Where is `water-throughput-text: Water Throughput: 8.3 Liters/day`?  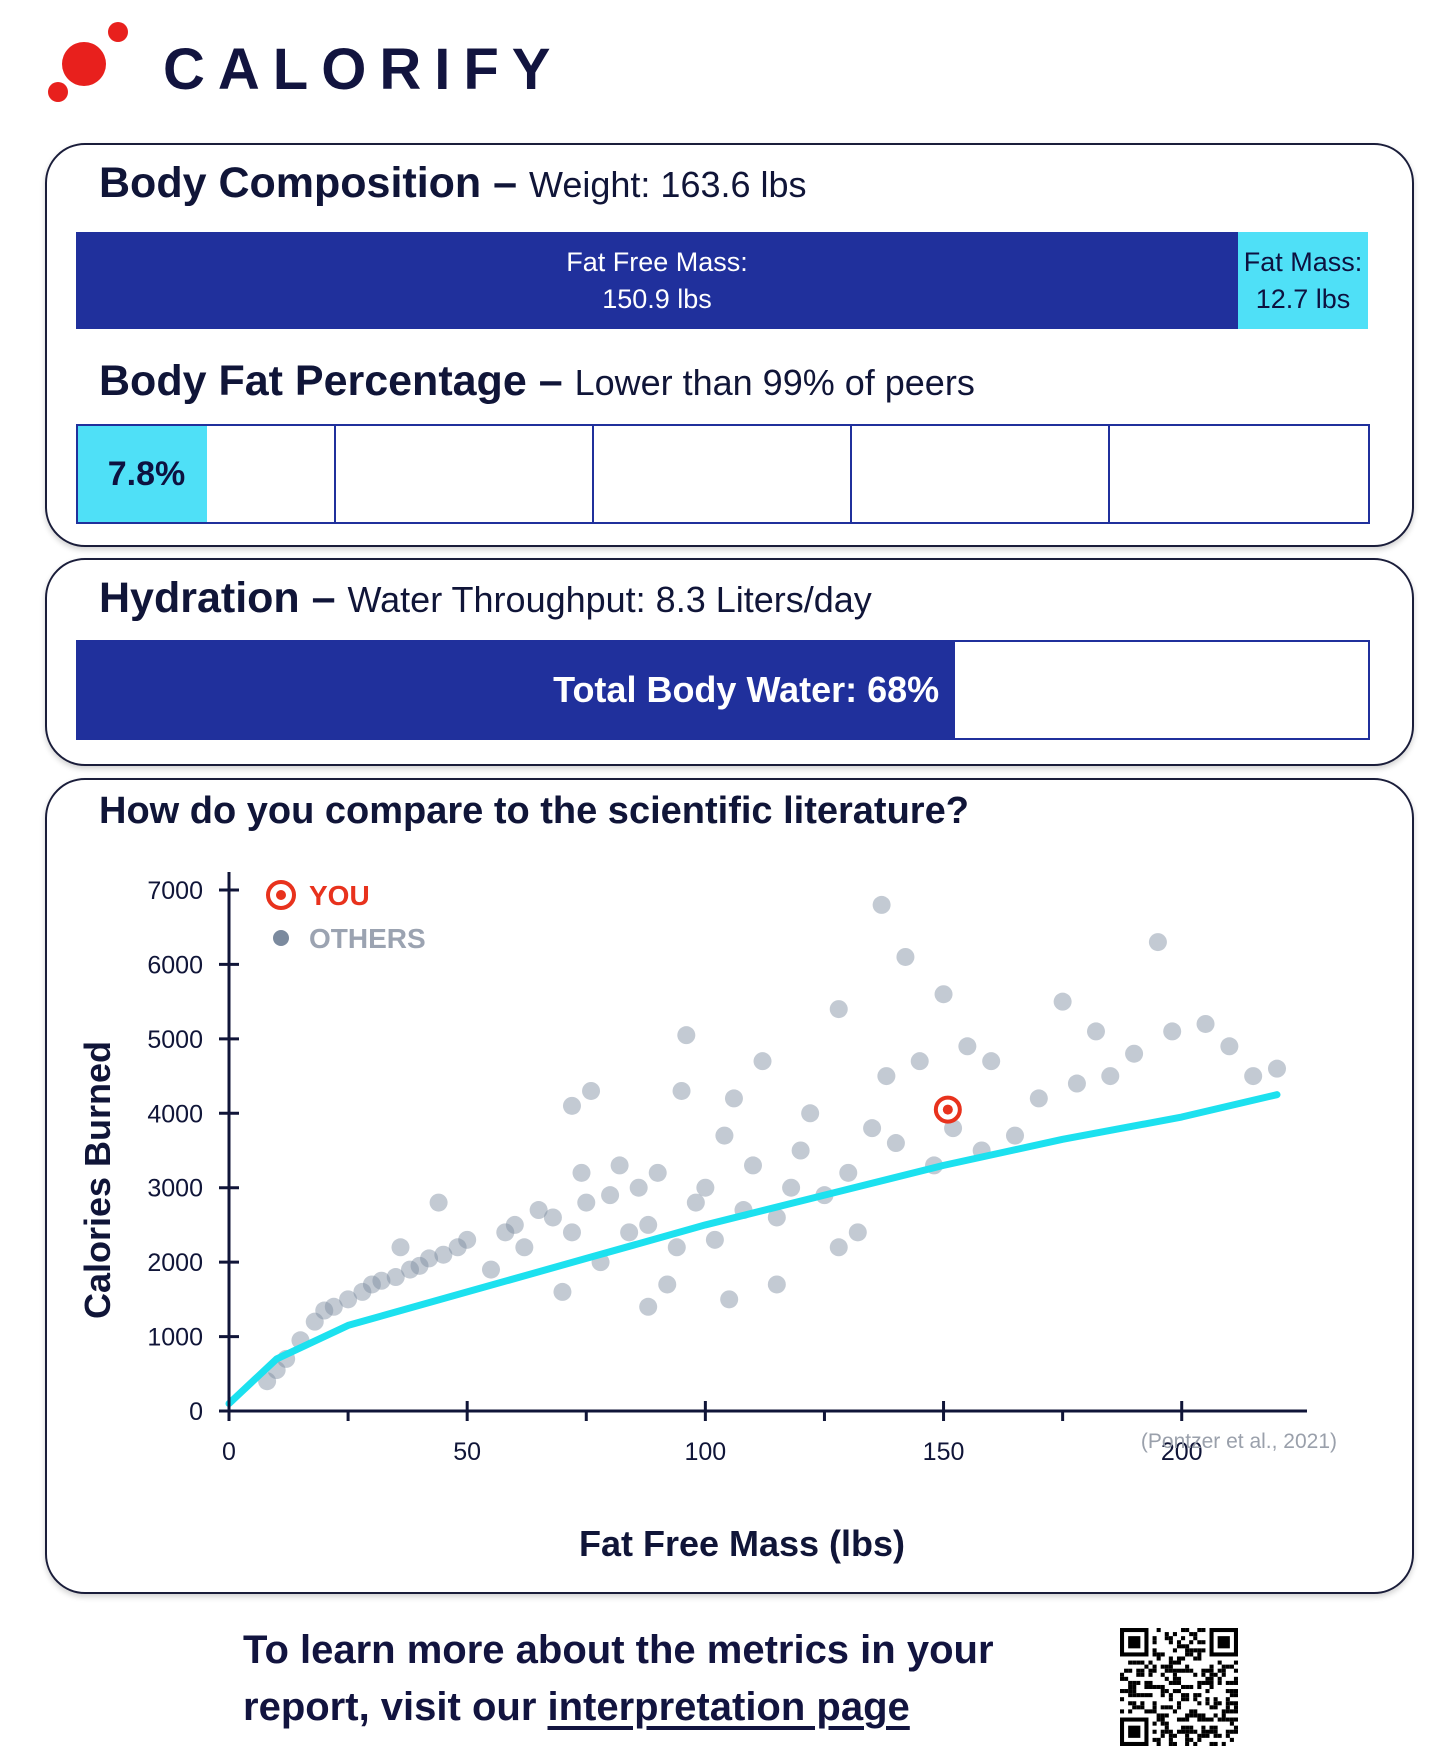
water-throughput-text: Water Throughput: 8.3 Liters/day is located at coordinates (609, 599).